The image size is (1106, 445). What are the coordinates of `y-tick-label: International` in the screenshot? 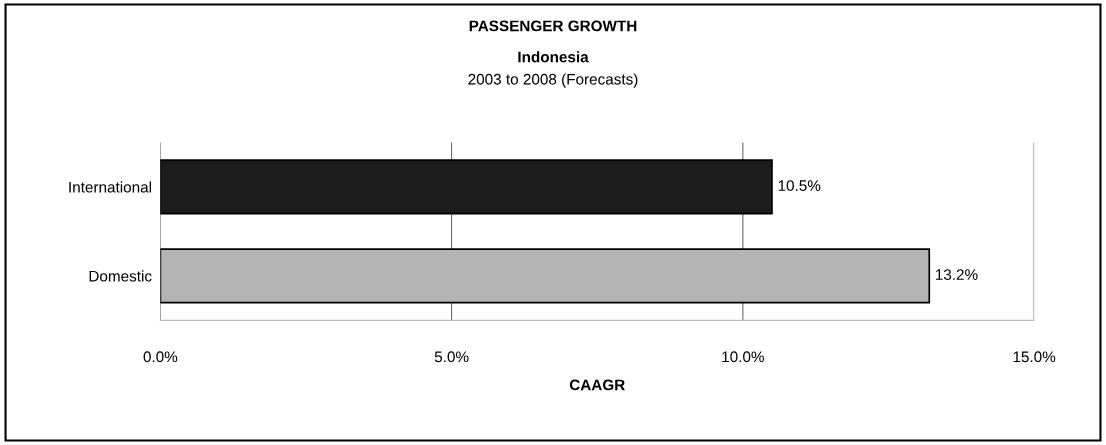 It's located at (110, 187).